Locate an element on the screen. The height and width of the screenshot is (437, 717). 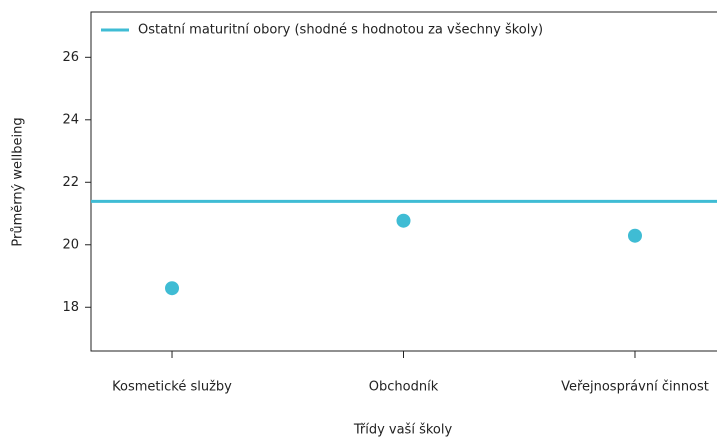
x-tick-label: Obchodník is located at coordinates (404, 387).